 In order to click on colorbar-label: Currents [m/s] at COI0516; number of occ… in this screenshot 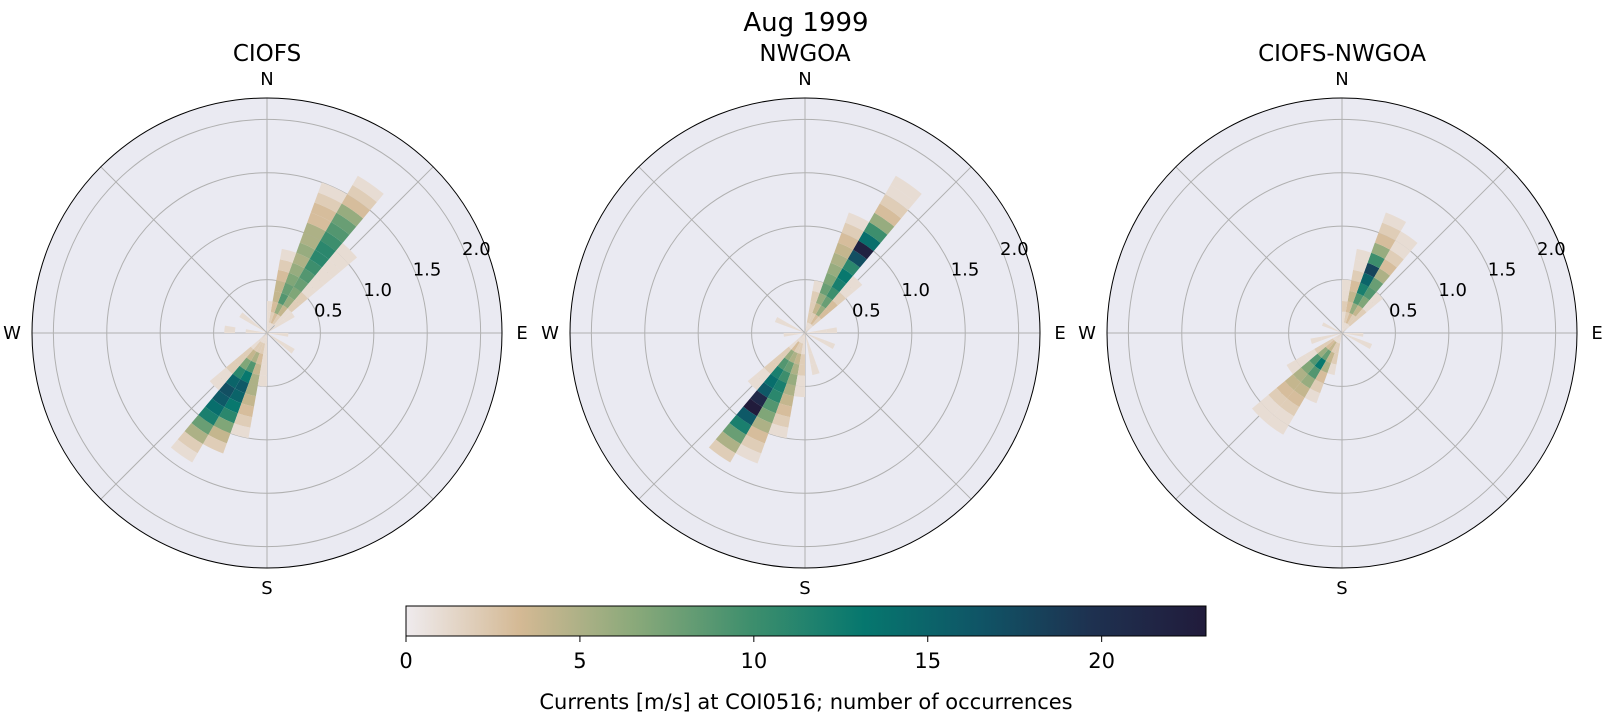, I will do `click(805, 702)`.